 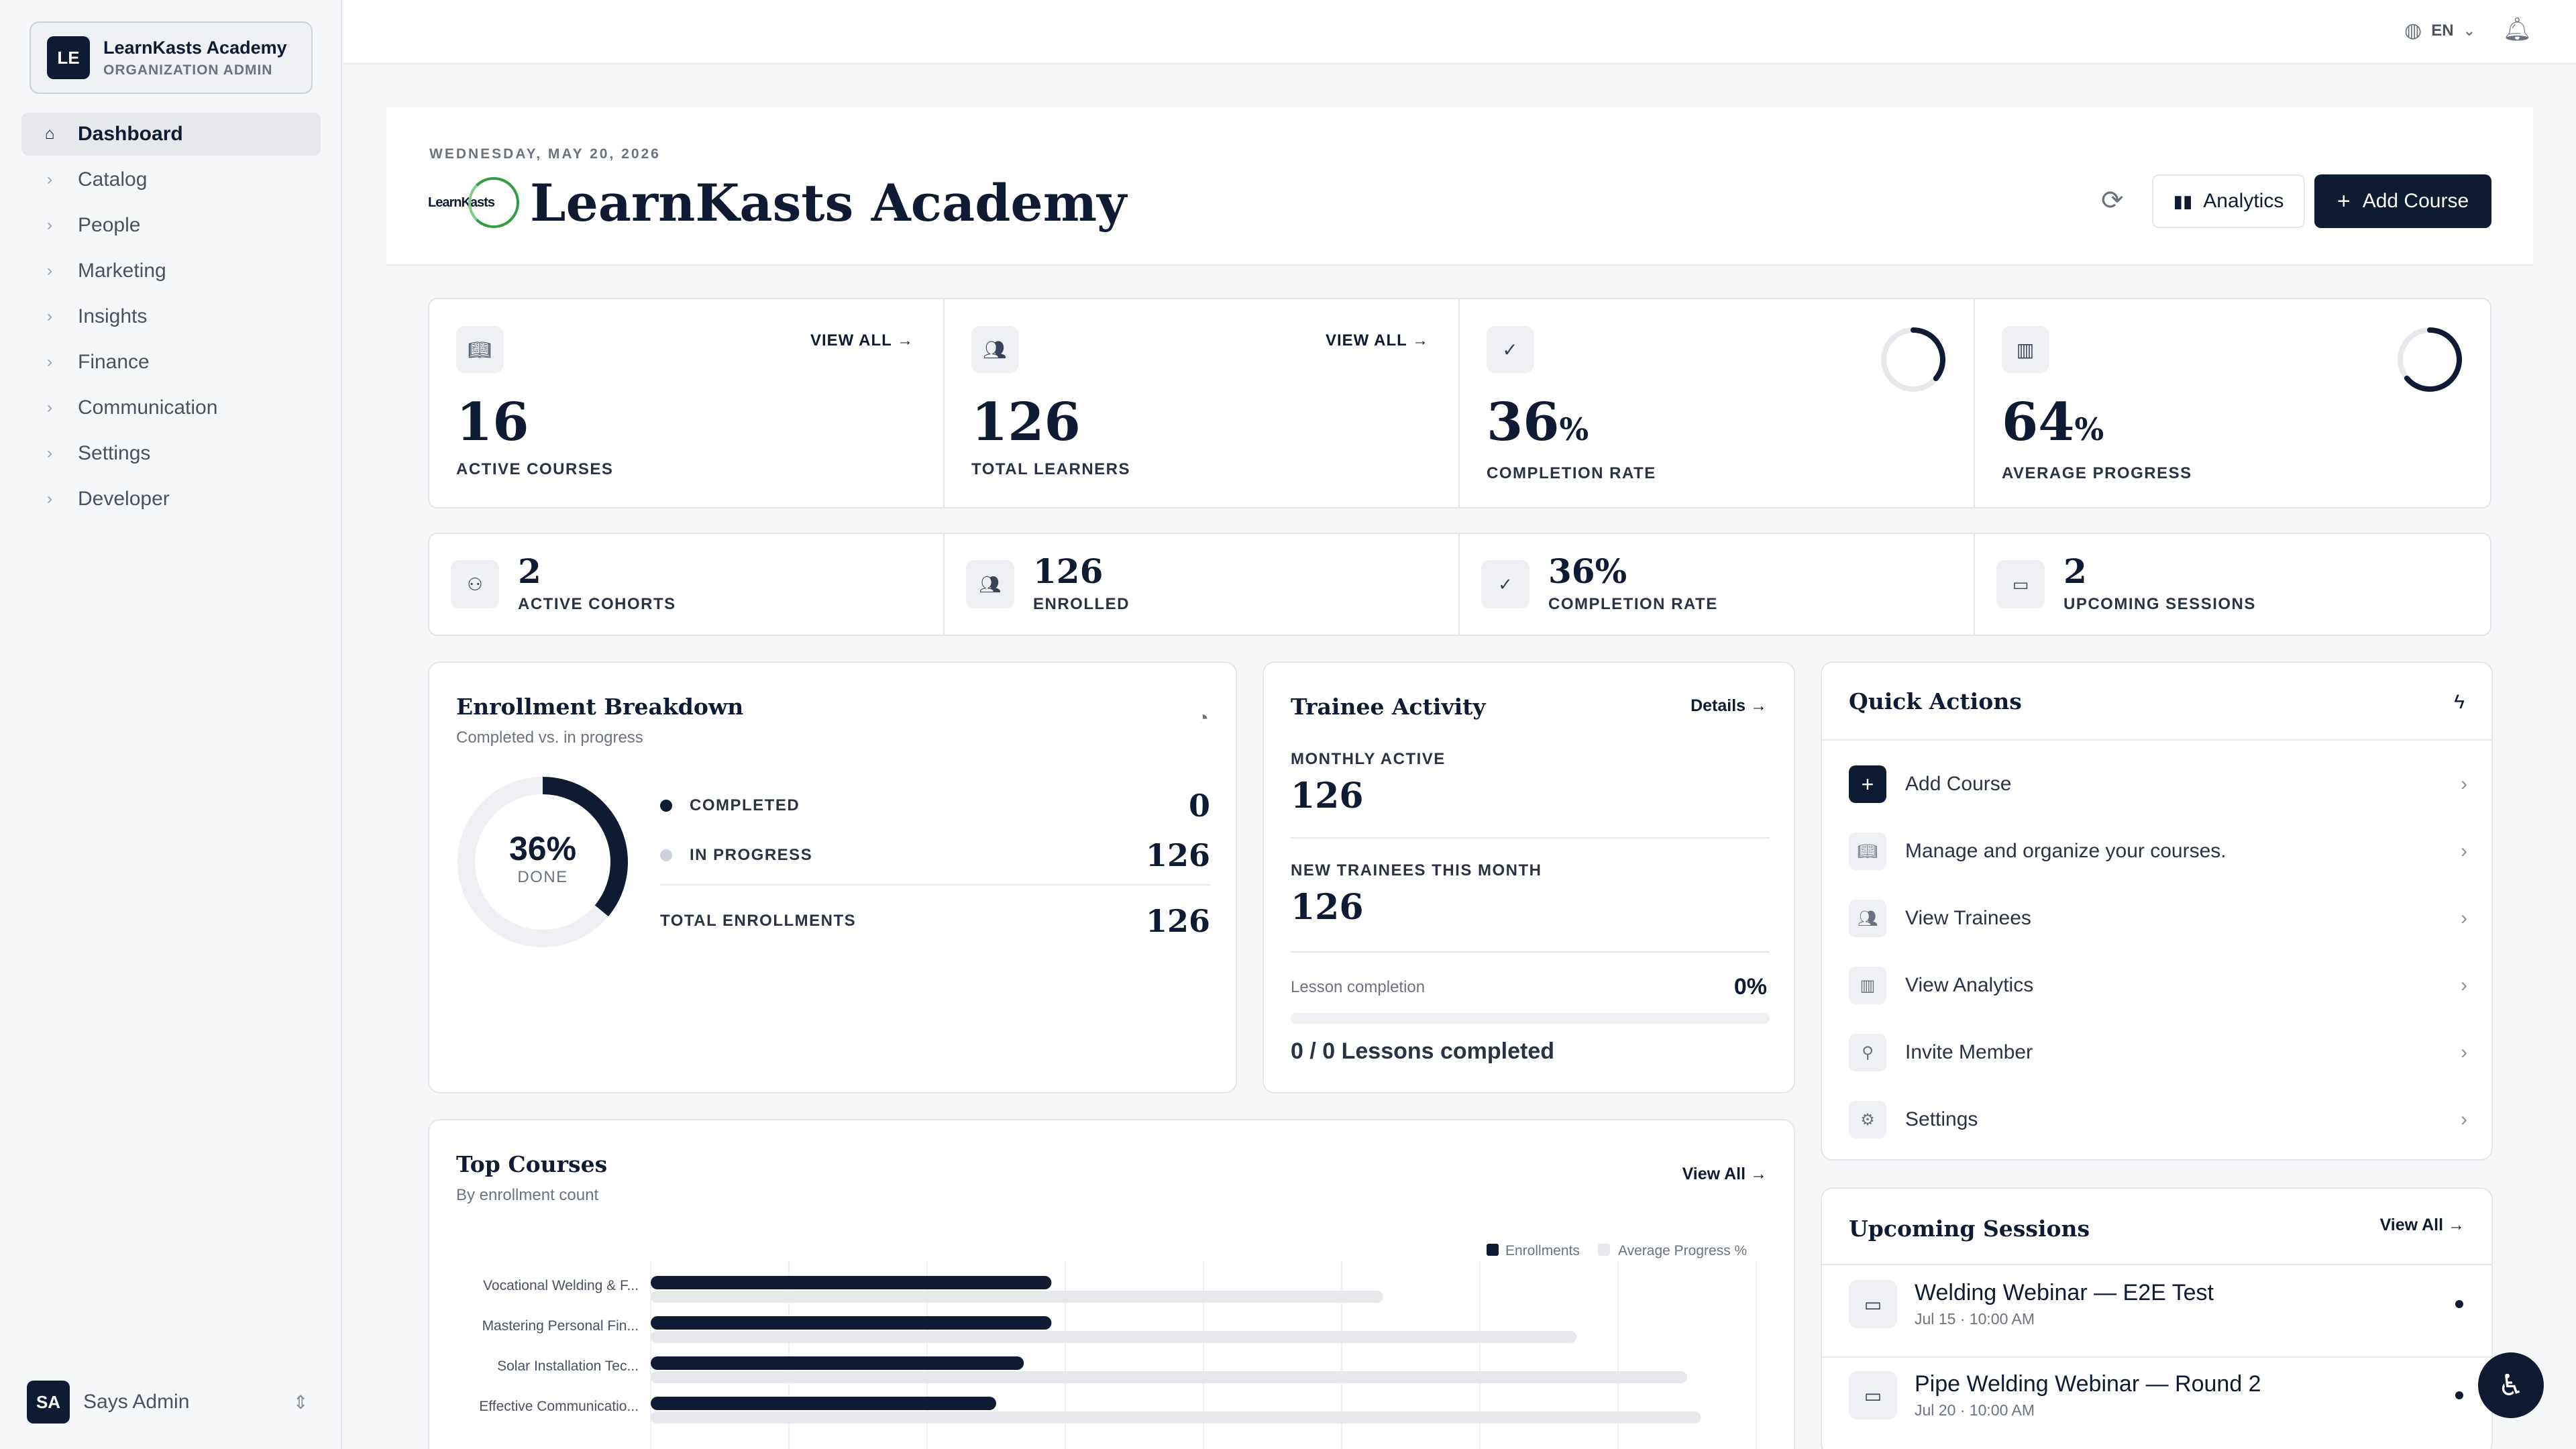 I want to click on quick-action-add-course: + Add Course ›, so click(x=2158, y=784).